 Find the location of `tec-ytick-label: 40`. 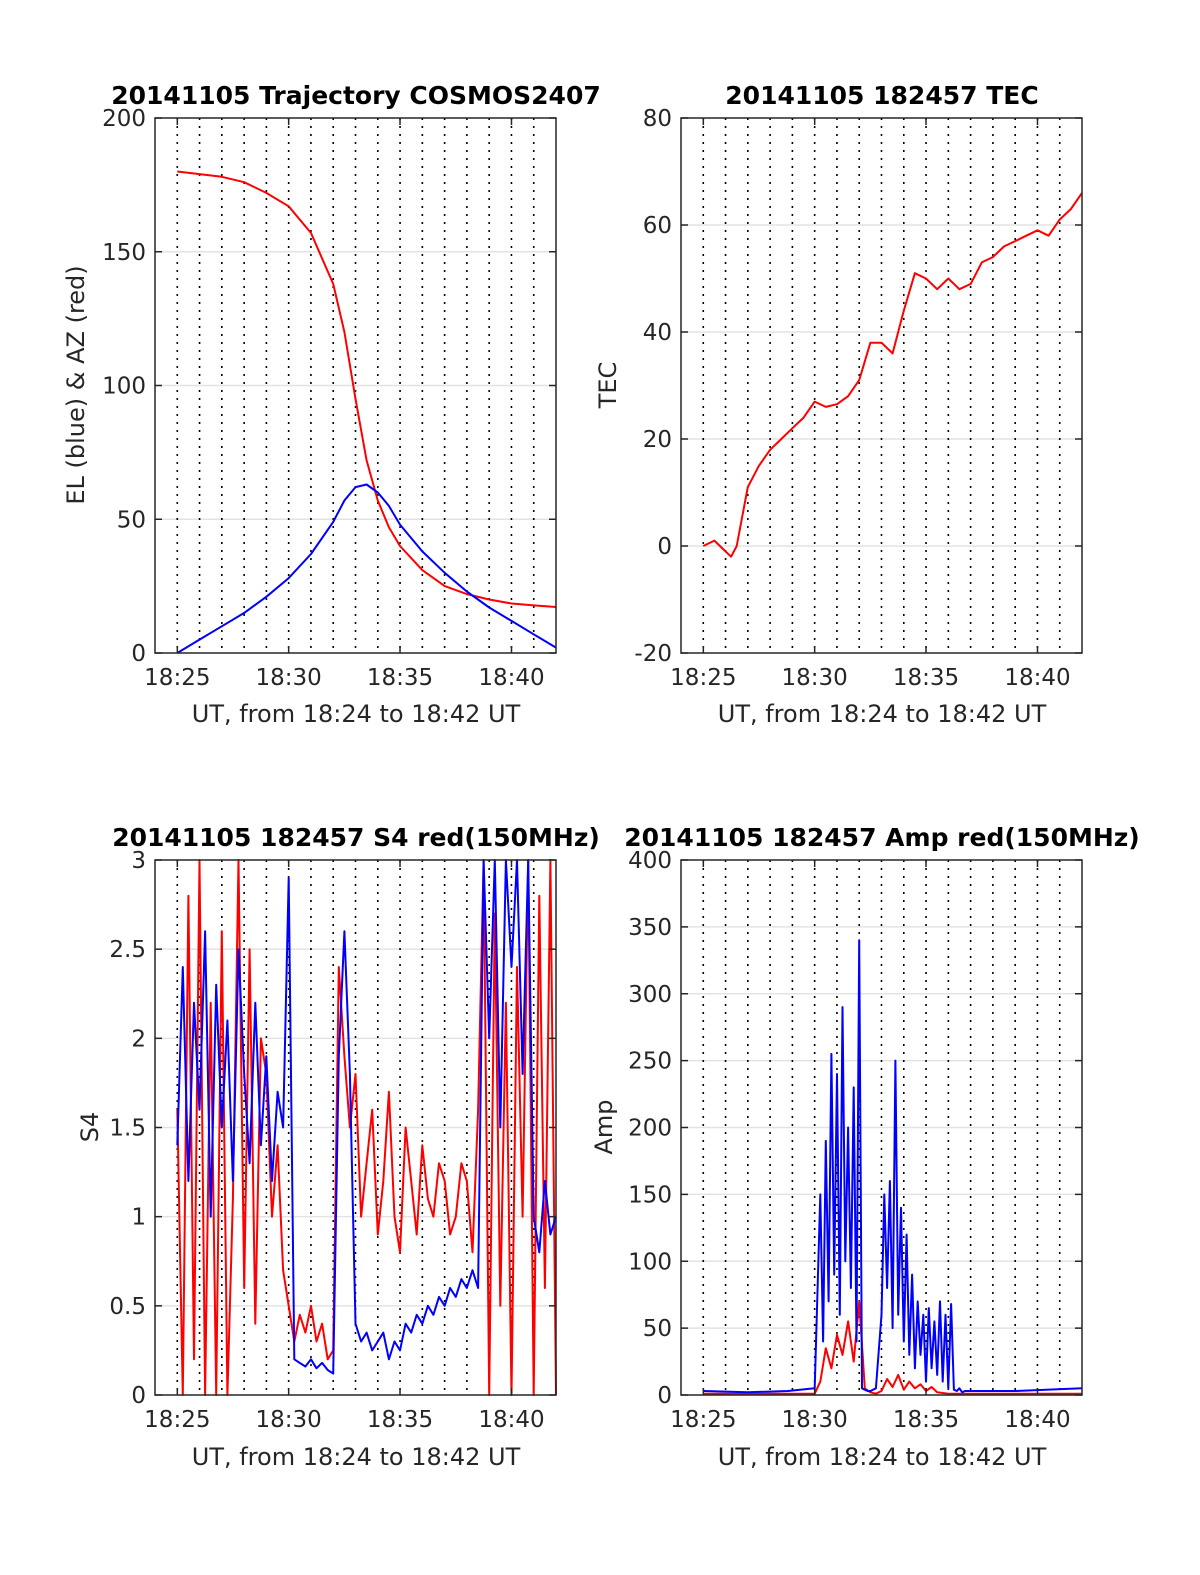

tec-ytick-label: 40 is located at coordinates (657, 333).